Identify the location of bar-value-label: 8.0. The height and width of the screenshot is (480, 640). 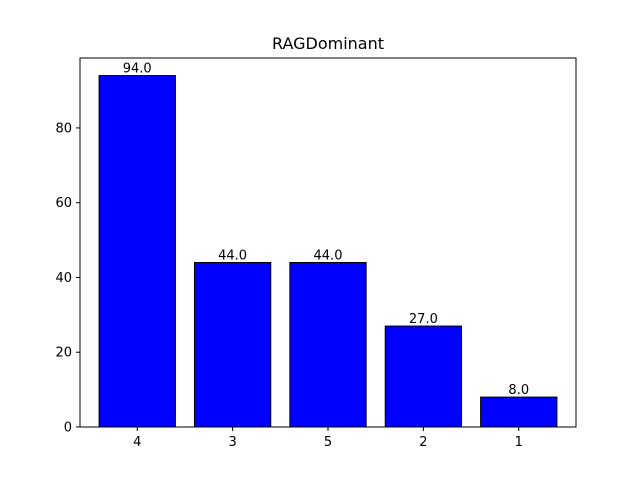
(518, 390).